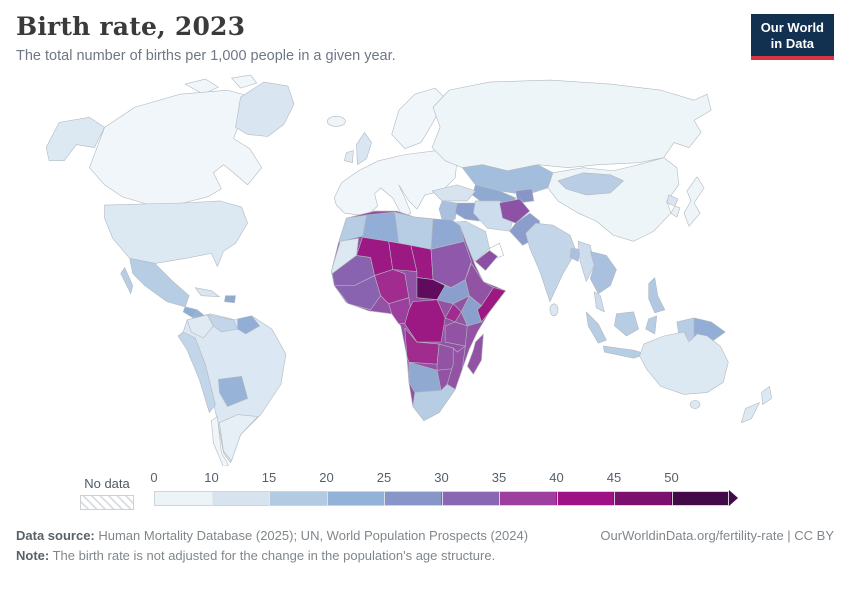 The height and width of the screenshot is (600, 850). Describe the element at coordinates (425, 321) in the screenshot. I see `country-drc` at that location.